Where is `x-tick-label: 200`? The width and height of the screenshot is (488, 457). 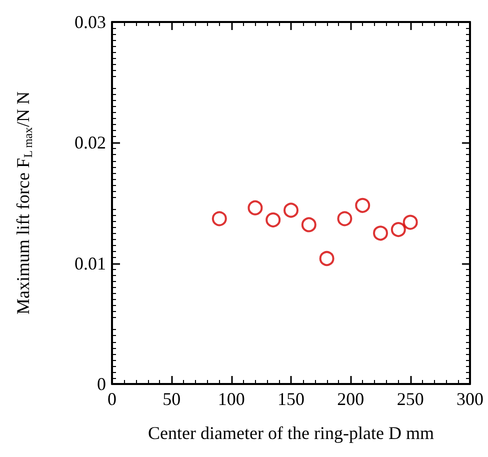 x-tick-label: 200 is located at coordinates (350, 399).